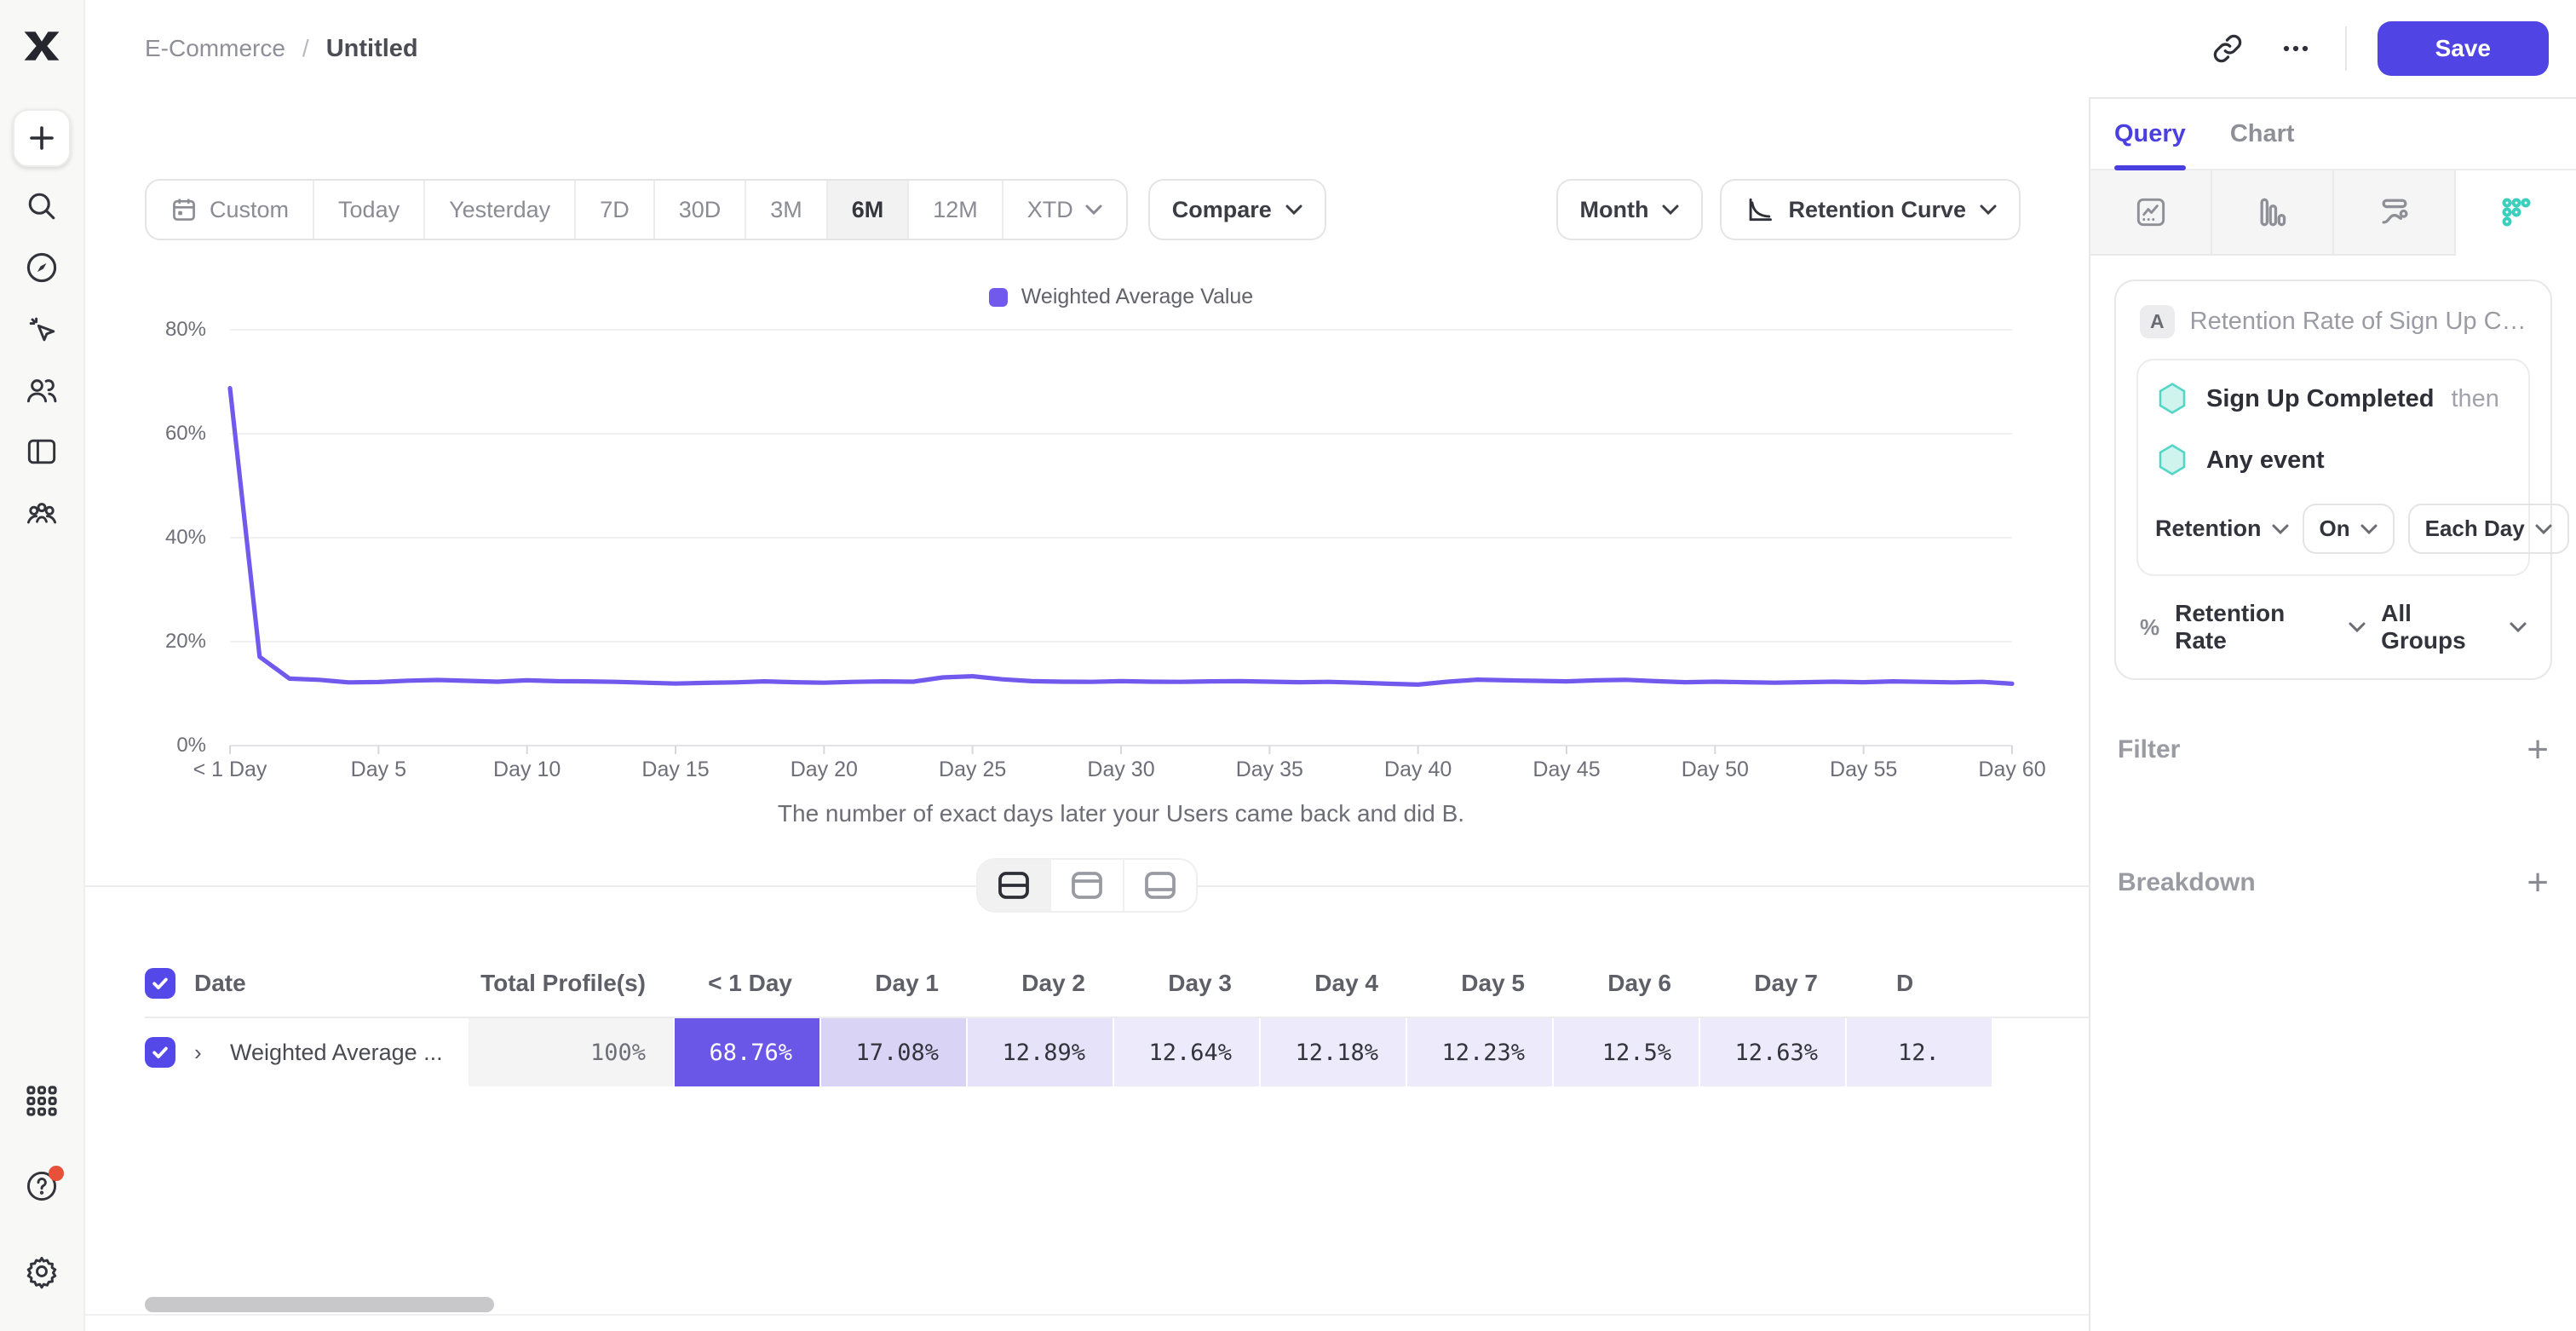 Image resolution: width=2576 pixels, height=1331 pixels. What do you see at coordinates (501, 210) in the screenshot?
I see `date-range-yesterday: Yesterday` at bounding box center [501, 210].